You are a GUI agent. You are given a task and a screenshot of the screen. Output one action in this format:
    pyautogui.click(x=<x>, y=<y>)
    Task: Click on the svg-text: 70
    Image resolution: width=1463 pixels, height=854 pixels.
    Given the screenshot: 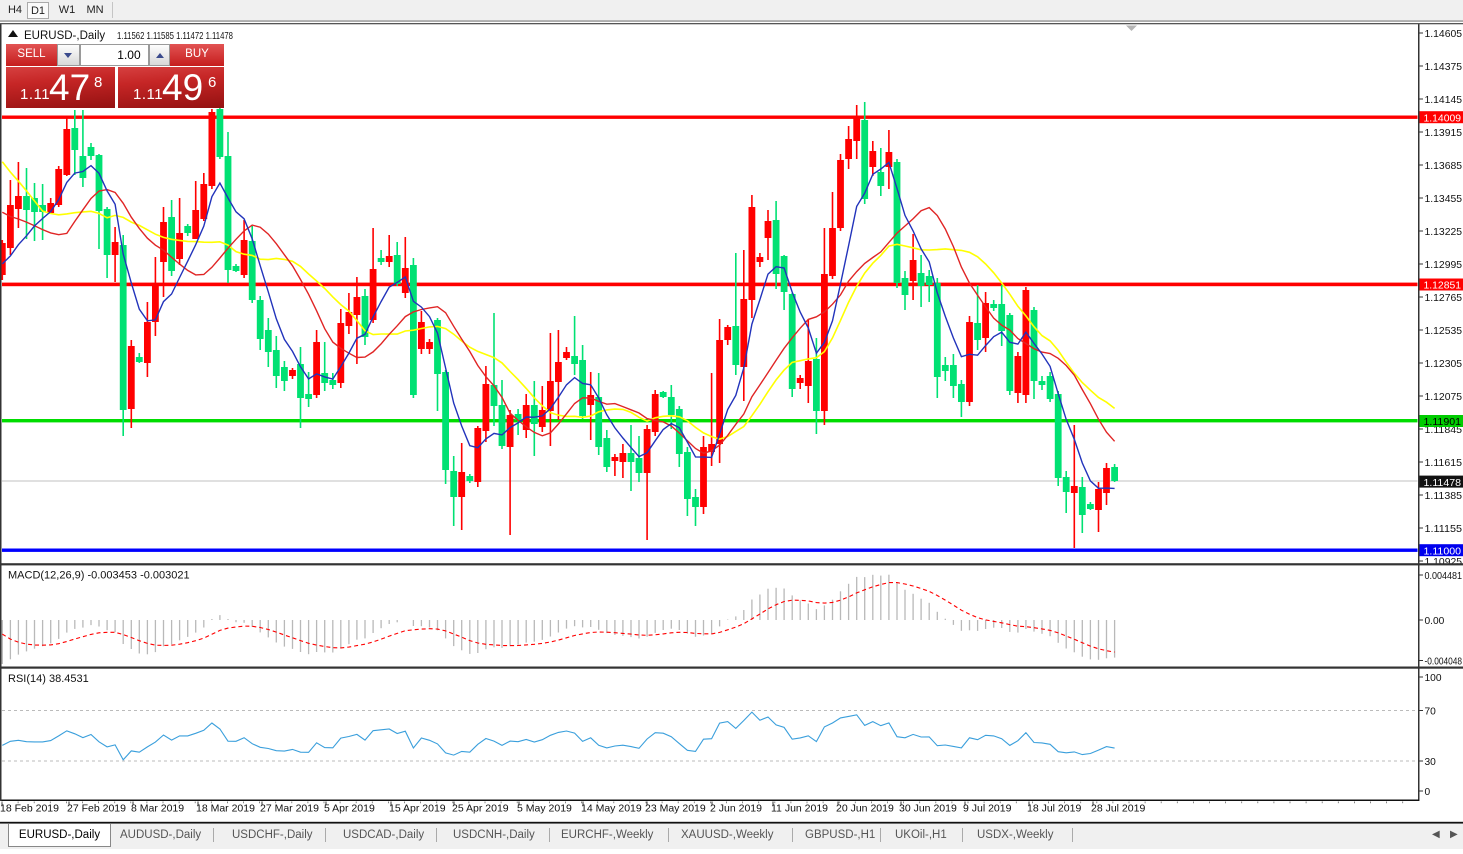 What is the action you would take?
    pyautogui.click(x=1431, y=711)
    